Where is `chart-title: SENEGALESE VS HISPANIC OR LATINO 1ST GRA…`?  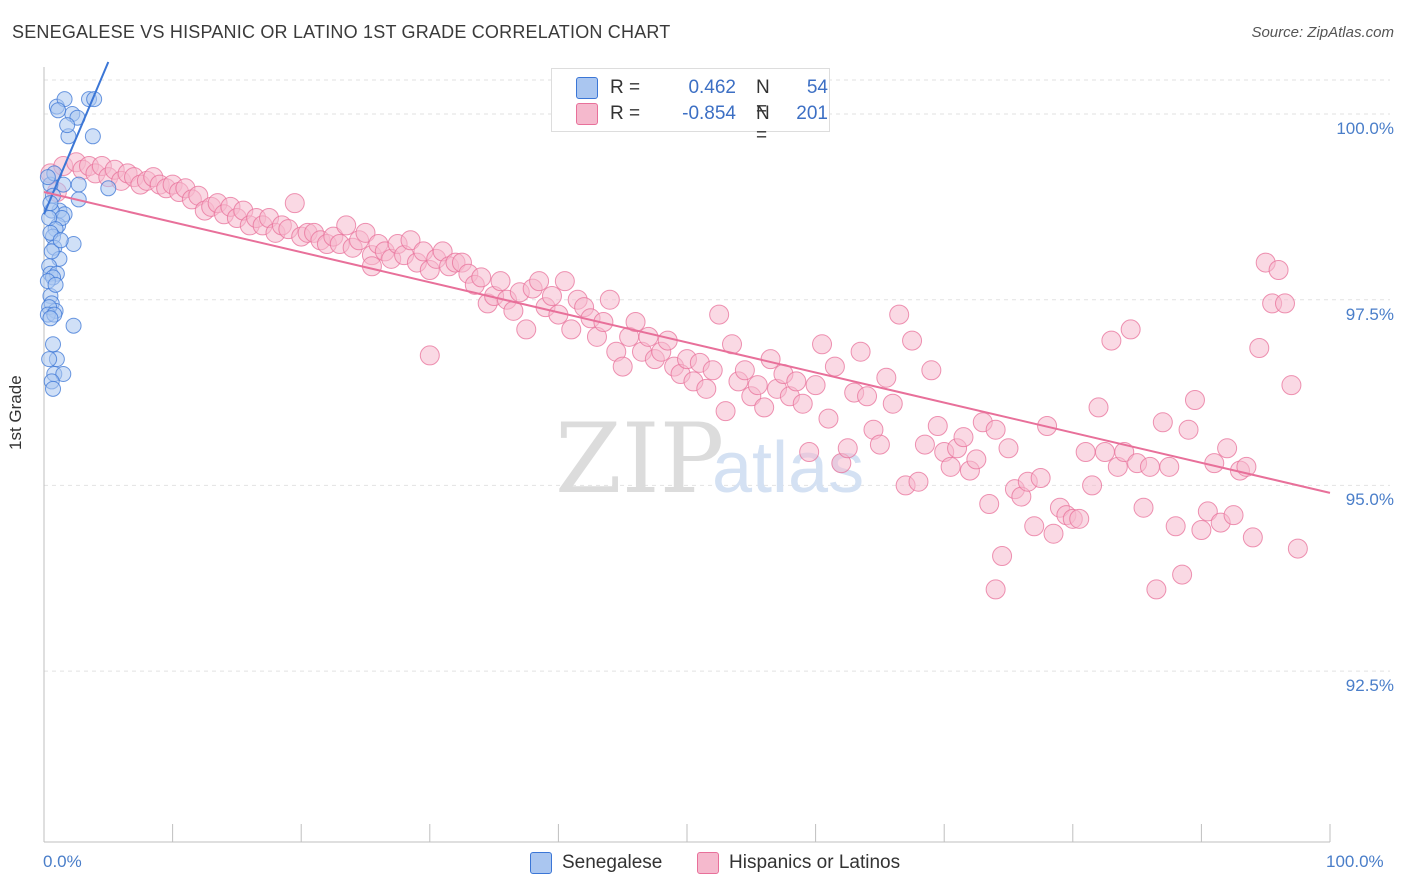
chart-title: SENEGALESE VS HISPANIC OR LATINO 1ST GRA… is located at coordinates (341, 32).